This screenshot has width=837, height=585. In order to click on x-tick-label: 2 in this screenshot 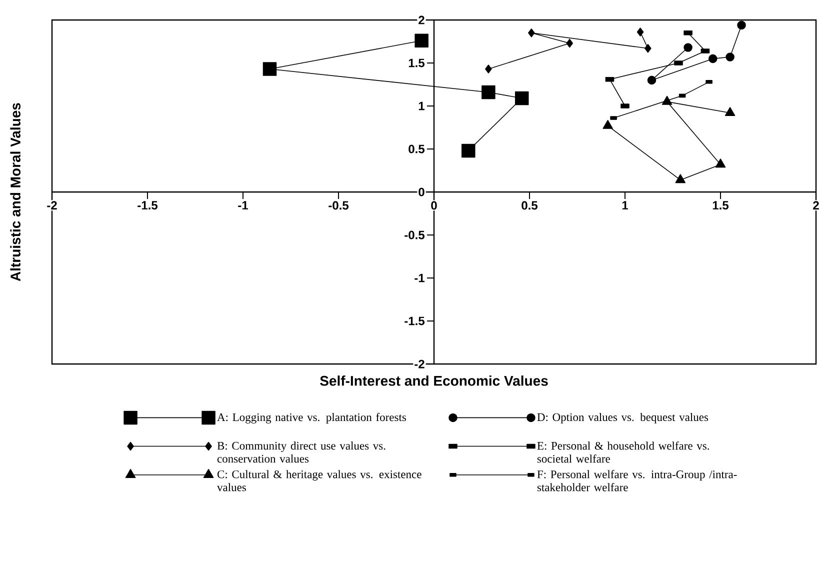, I will do `click(816, 205)`.